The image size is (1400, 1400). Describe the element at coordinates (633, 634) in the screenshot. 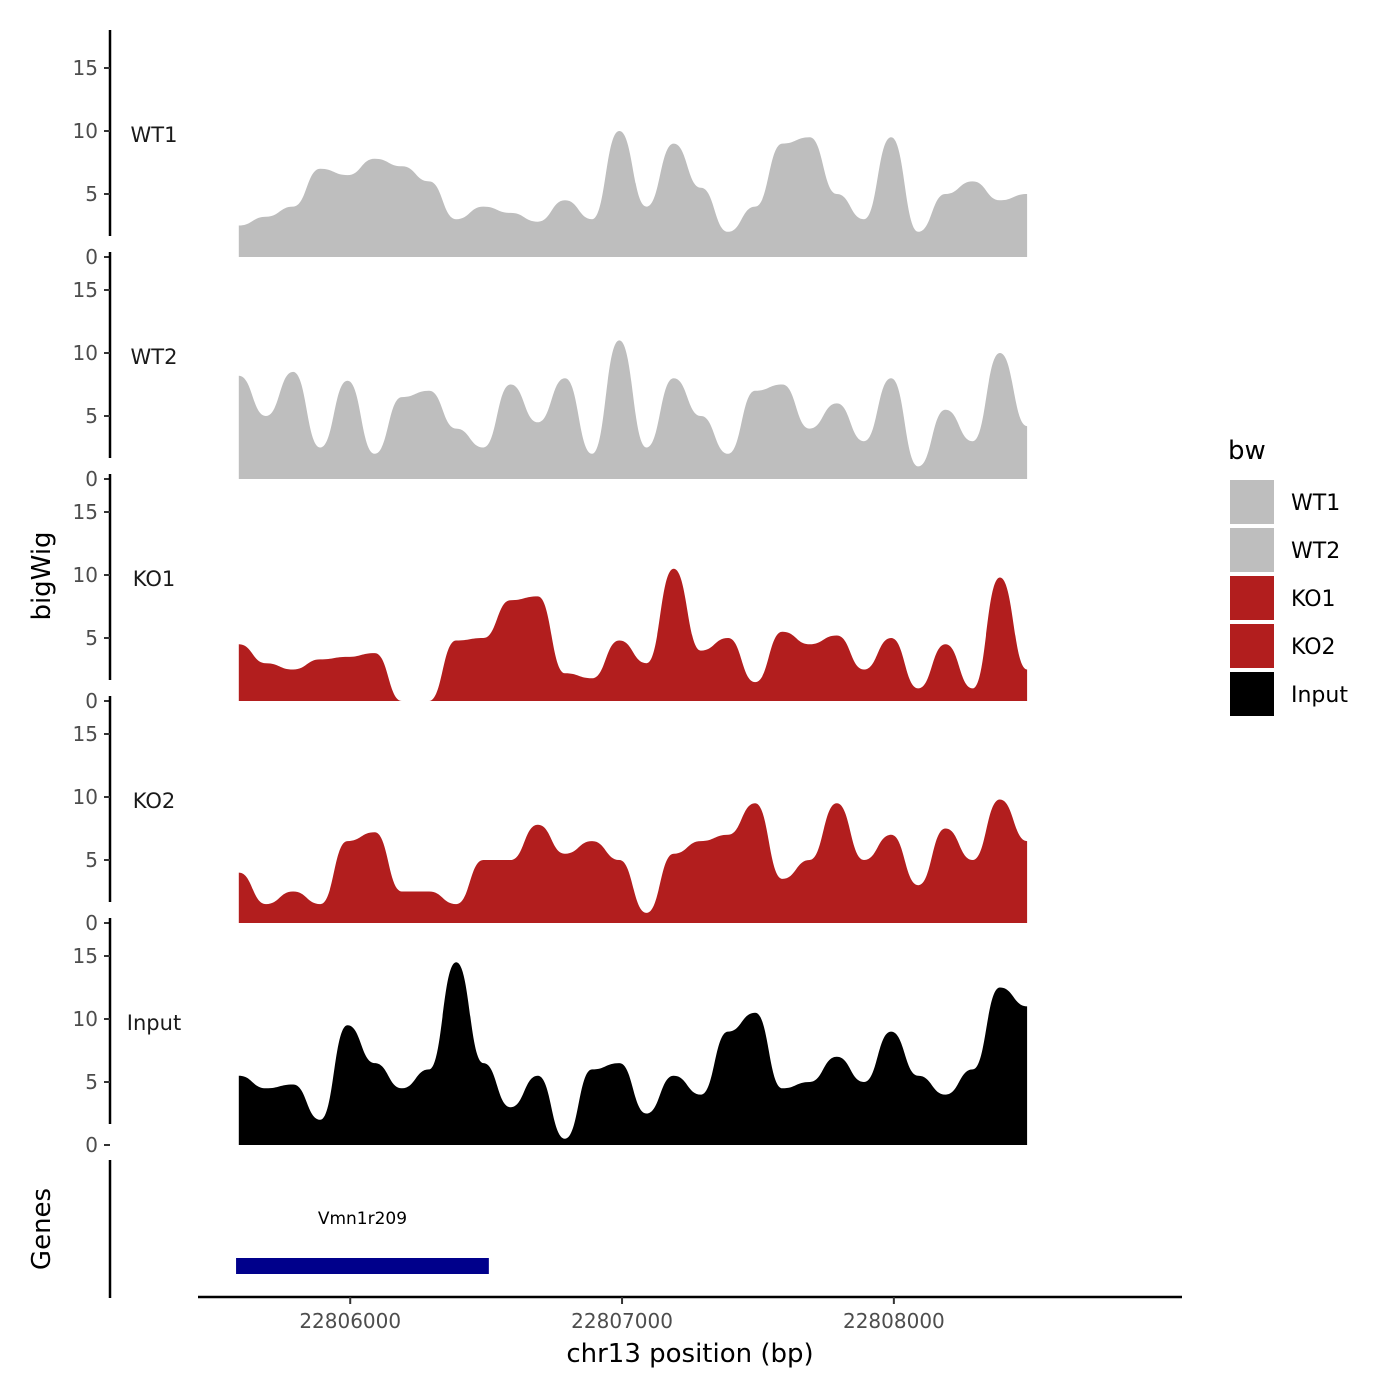

I see `area-ko1` at that location.